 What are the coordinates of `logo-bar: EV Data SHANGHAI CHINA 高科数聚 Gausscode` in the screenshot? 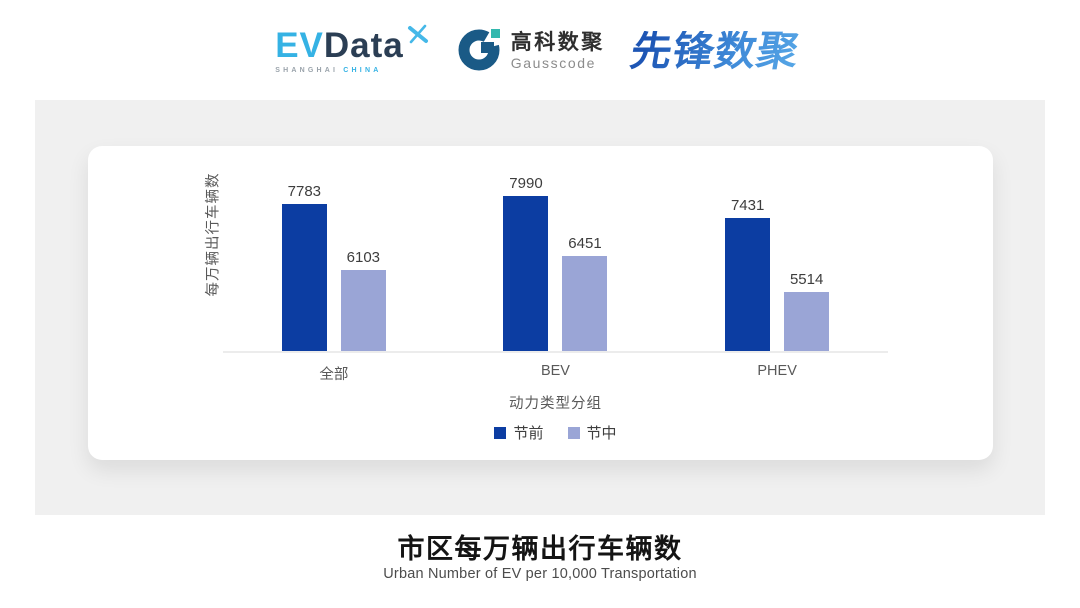 It's located at (540, 51).